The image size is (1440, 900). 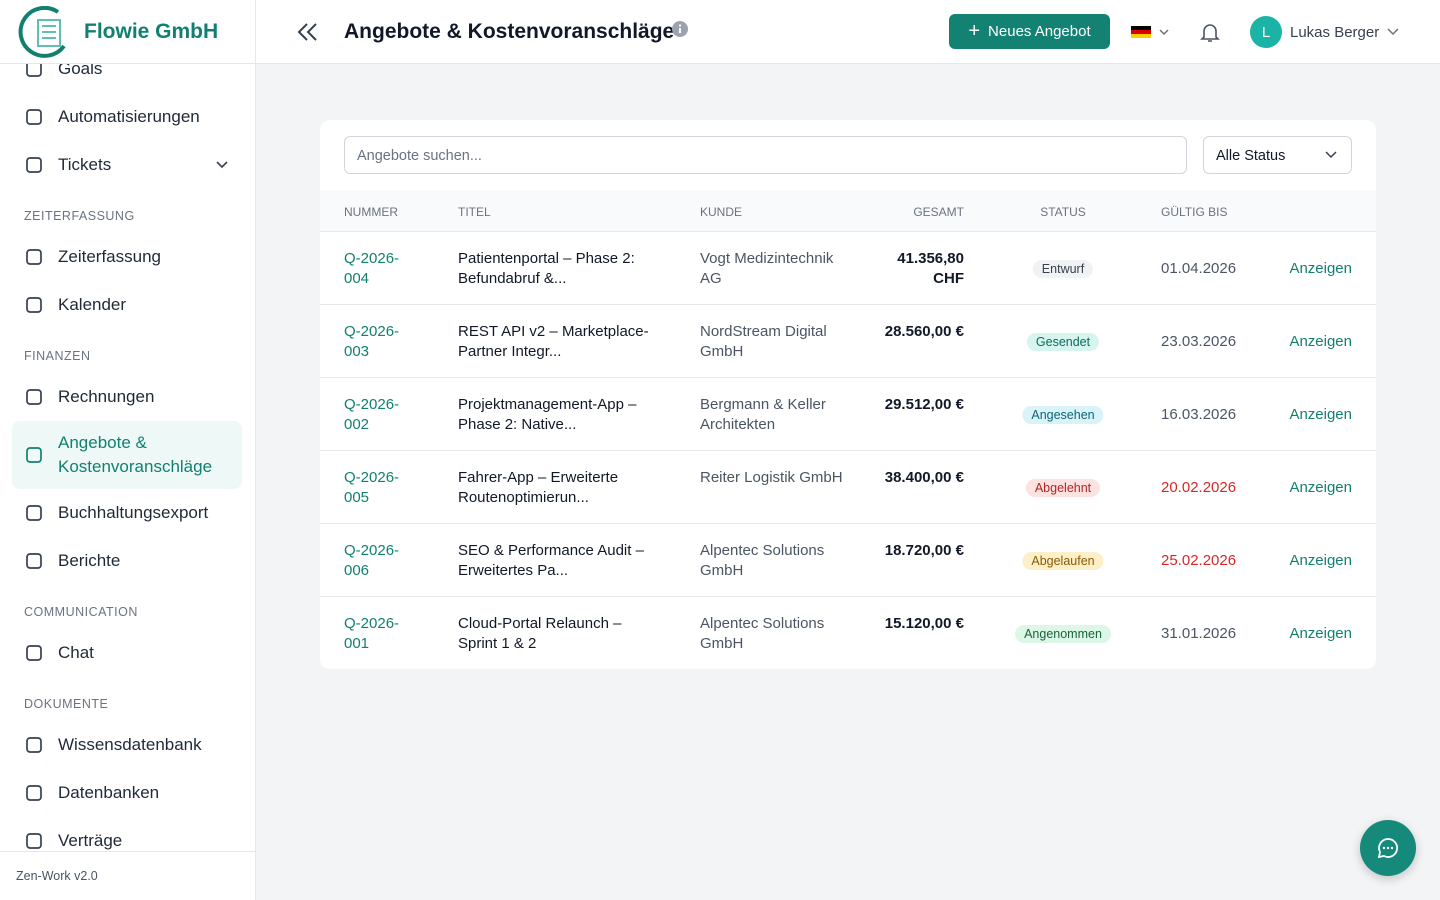 What do you see at coordinates (372, 633) in the screenshot?
I see `offer-number: Q-2026-001` at bounding box center [372, 633].